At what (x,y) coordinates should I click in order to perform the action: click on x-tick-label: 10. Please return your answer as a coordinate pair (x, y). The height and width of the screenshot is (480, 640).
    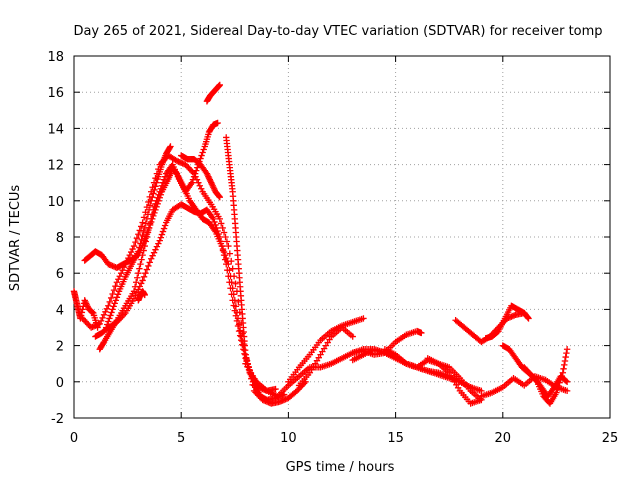
    Looking at the image, I should click on (288, 438).